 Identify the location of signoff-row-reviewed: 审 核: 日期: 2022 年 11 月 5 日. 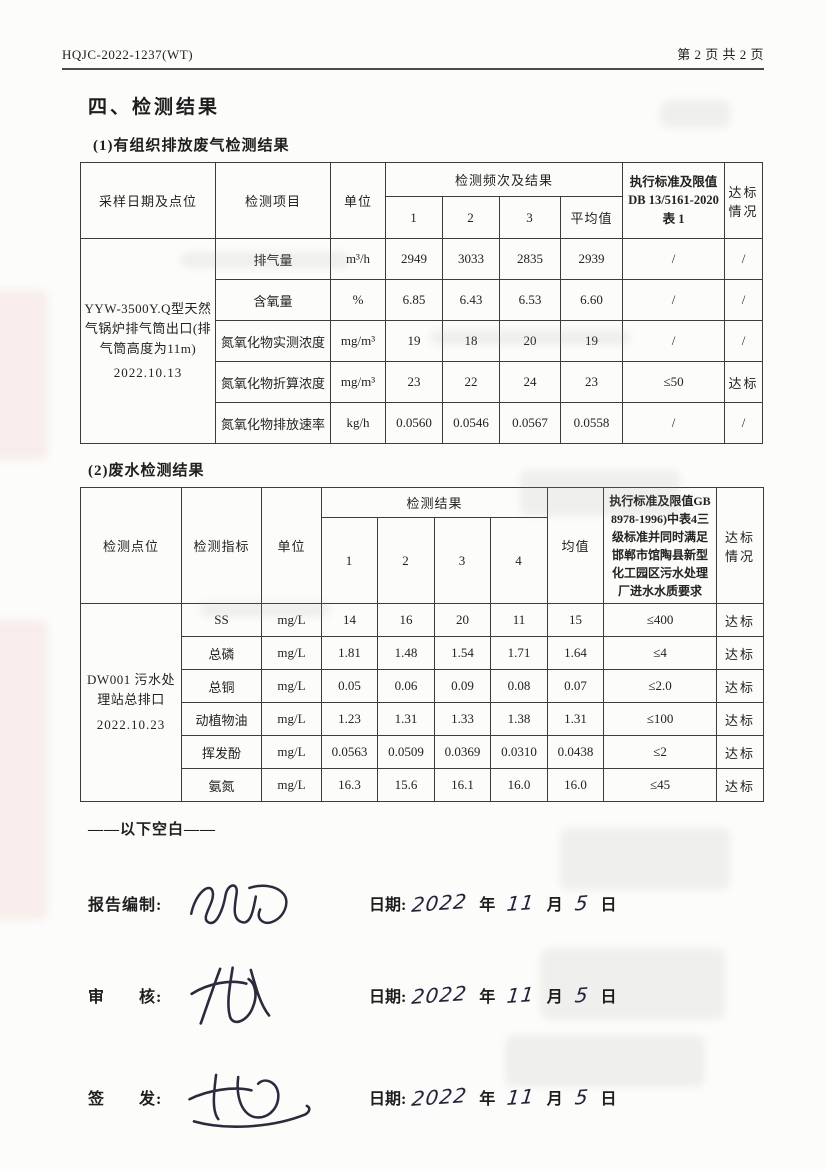
(457, 995).